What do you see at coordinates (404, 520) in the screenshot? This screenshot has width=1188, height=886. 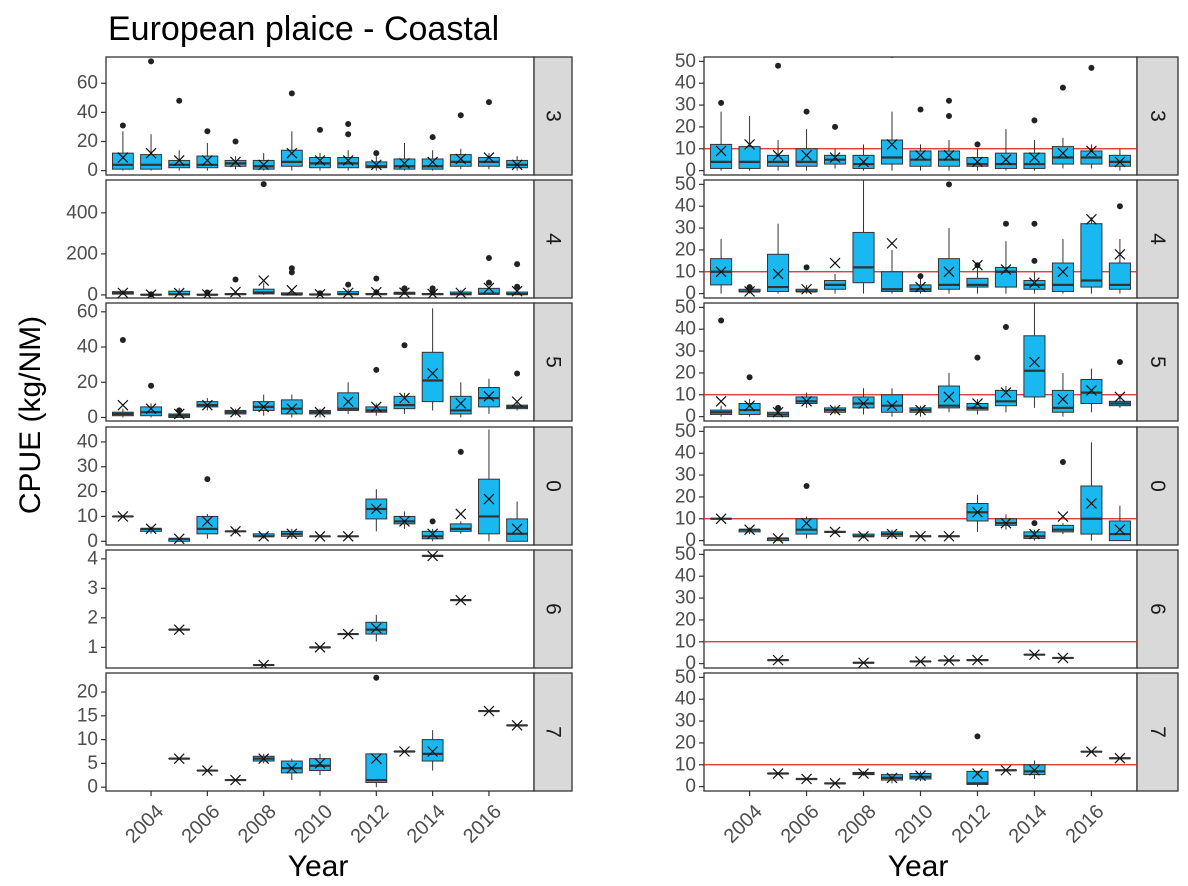 I see `box-2013` at bounding box center [404, 520].